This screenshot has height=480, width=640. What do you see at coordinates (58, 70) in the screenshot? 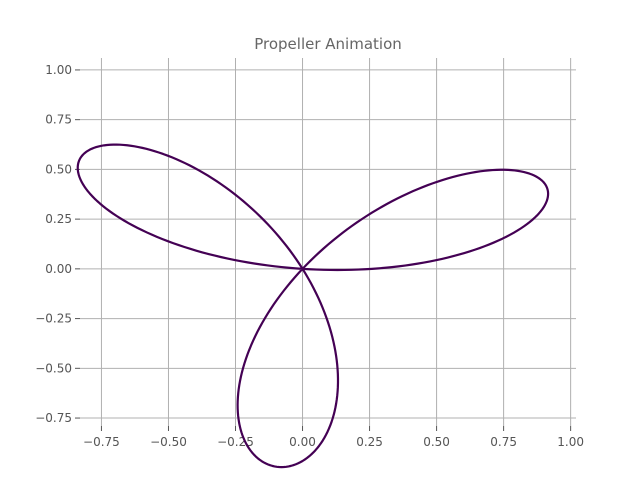
I see `y-tick-label: 1.00` at bounding box center [58, 70].